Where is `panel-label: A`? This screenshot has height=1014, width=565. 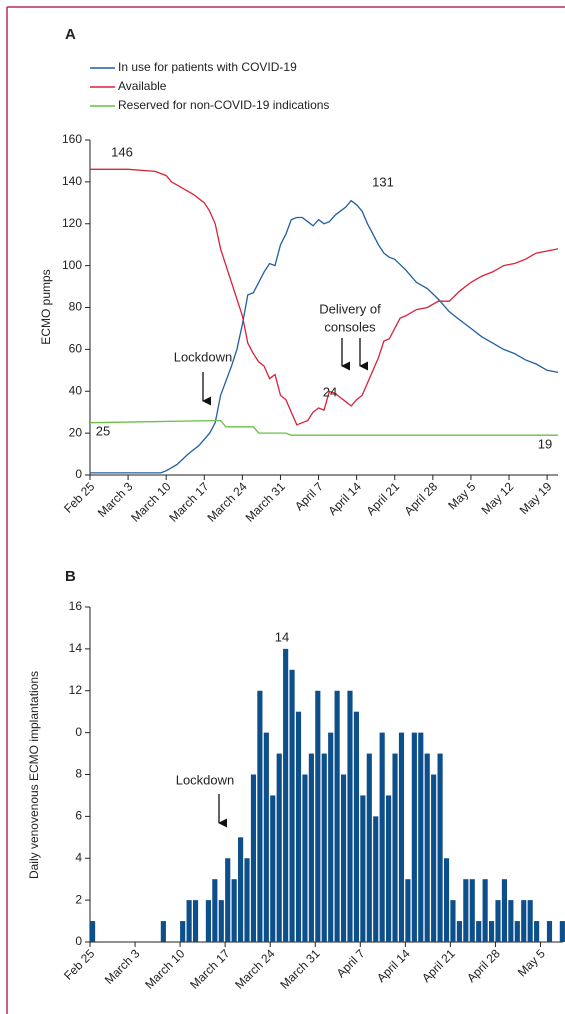 panel-label: A is located at coordinates (70, 34).